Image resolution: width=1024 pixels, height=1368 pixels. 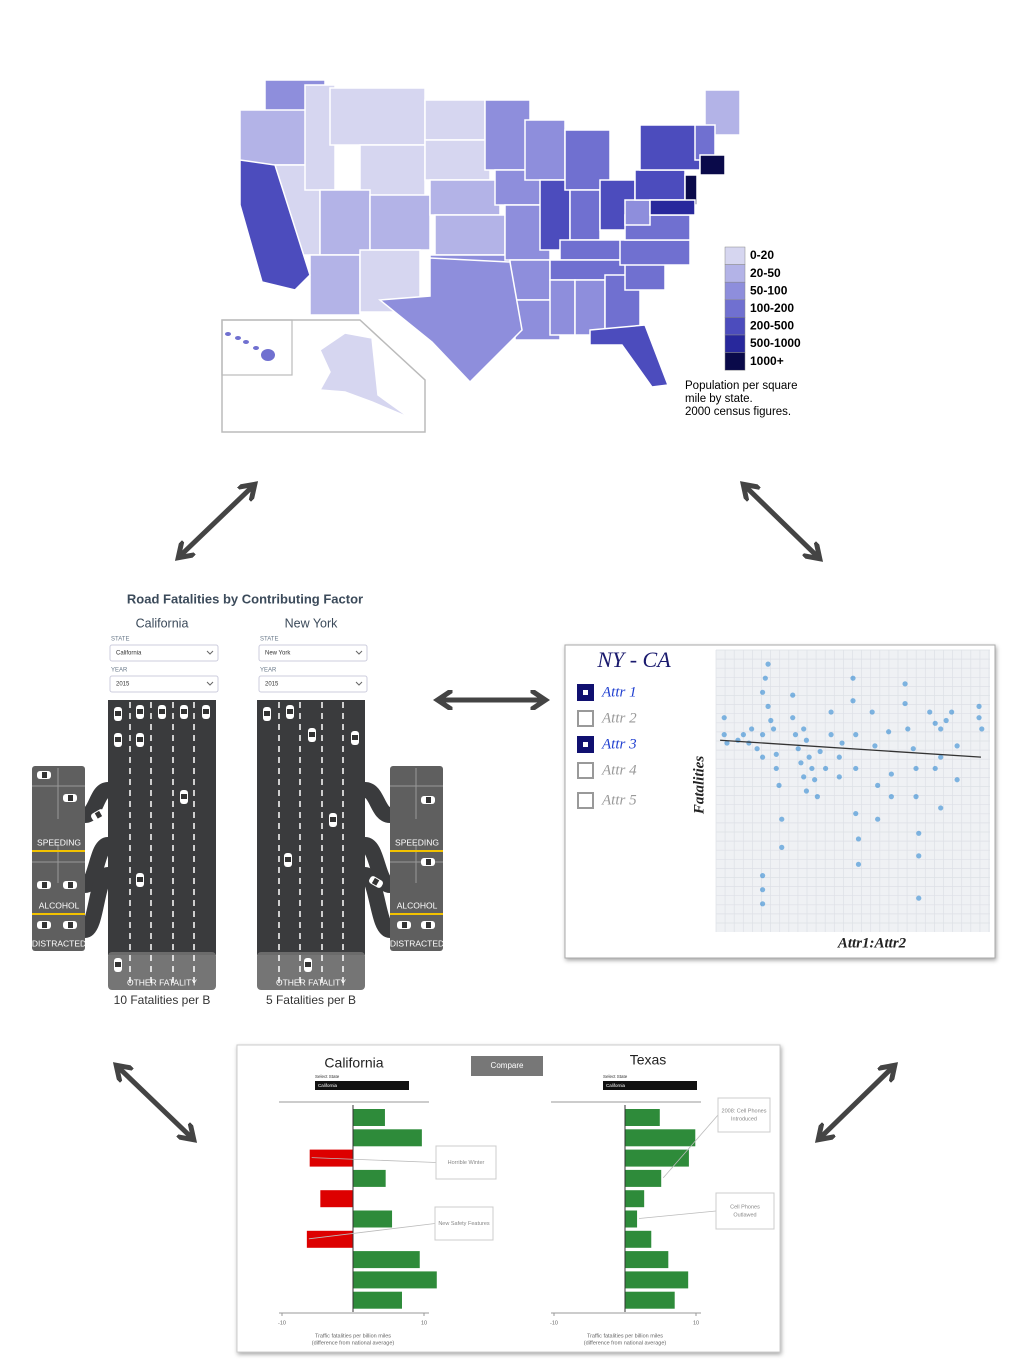 What do you see at coordinates (282, 1323) in the screenshot?
I see `tick-label: -10` at bounding box center [282, 1323].